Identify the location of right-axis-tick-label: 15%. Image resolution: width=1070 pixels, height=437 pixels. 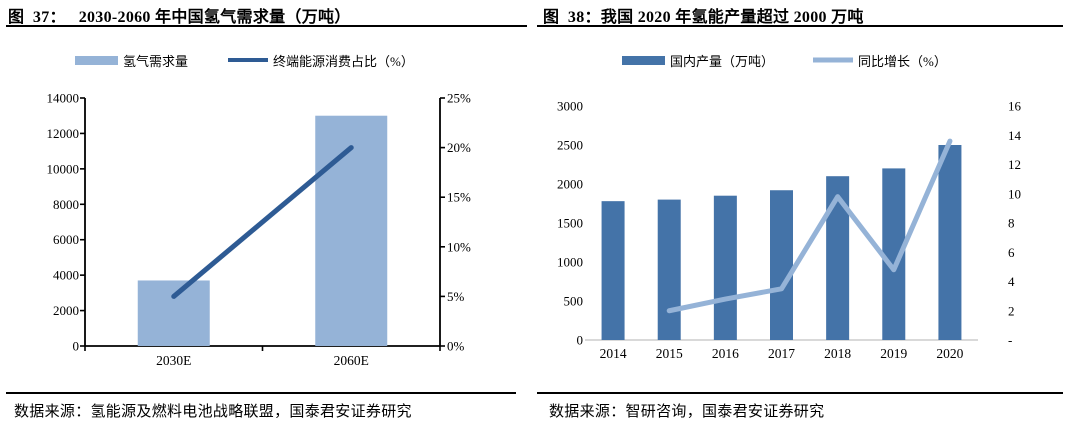
(459, 197).